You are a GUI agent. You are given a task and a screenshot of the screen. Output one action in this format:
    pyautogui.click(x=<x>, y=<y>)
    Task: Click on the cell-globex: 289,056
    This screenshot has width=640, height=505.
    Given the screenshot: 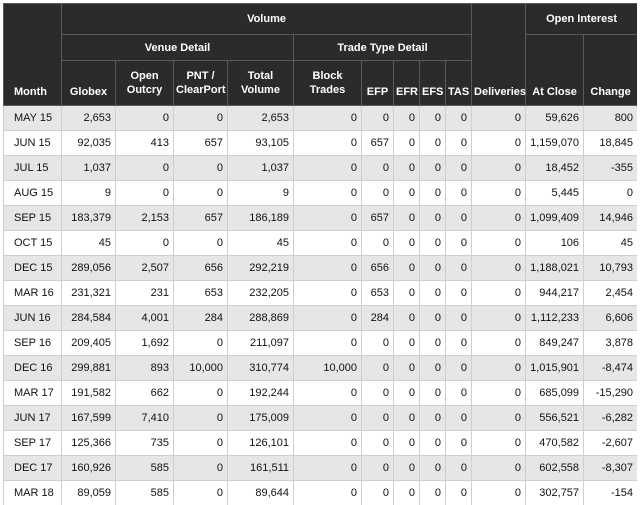 What is the action you would take?
    pyautogui.click(x=88, y=268)
    